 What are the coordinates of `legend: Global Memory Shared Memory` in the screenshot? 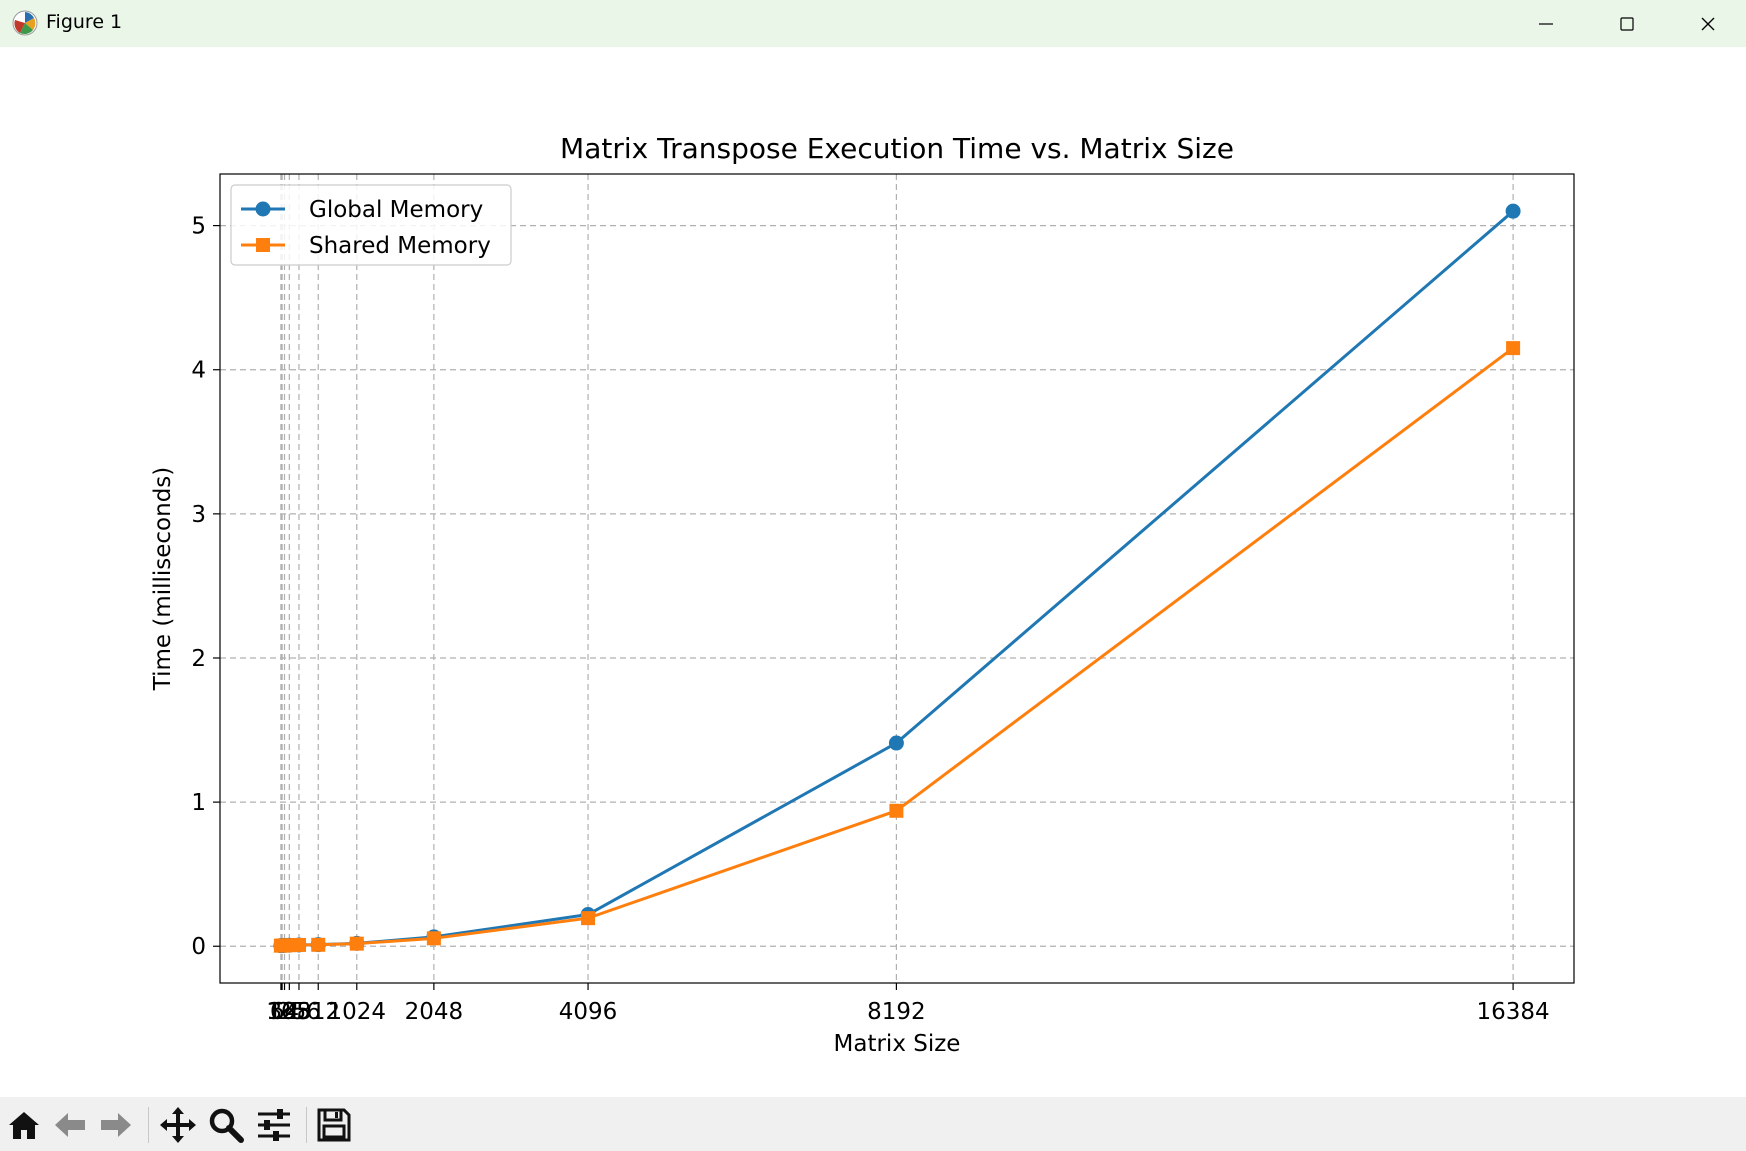 It's located at (371, 225).